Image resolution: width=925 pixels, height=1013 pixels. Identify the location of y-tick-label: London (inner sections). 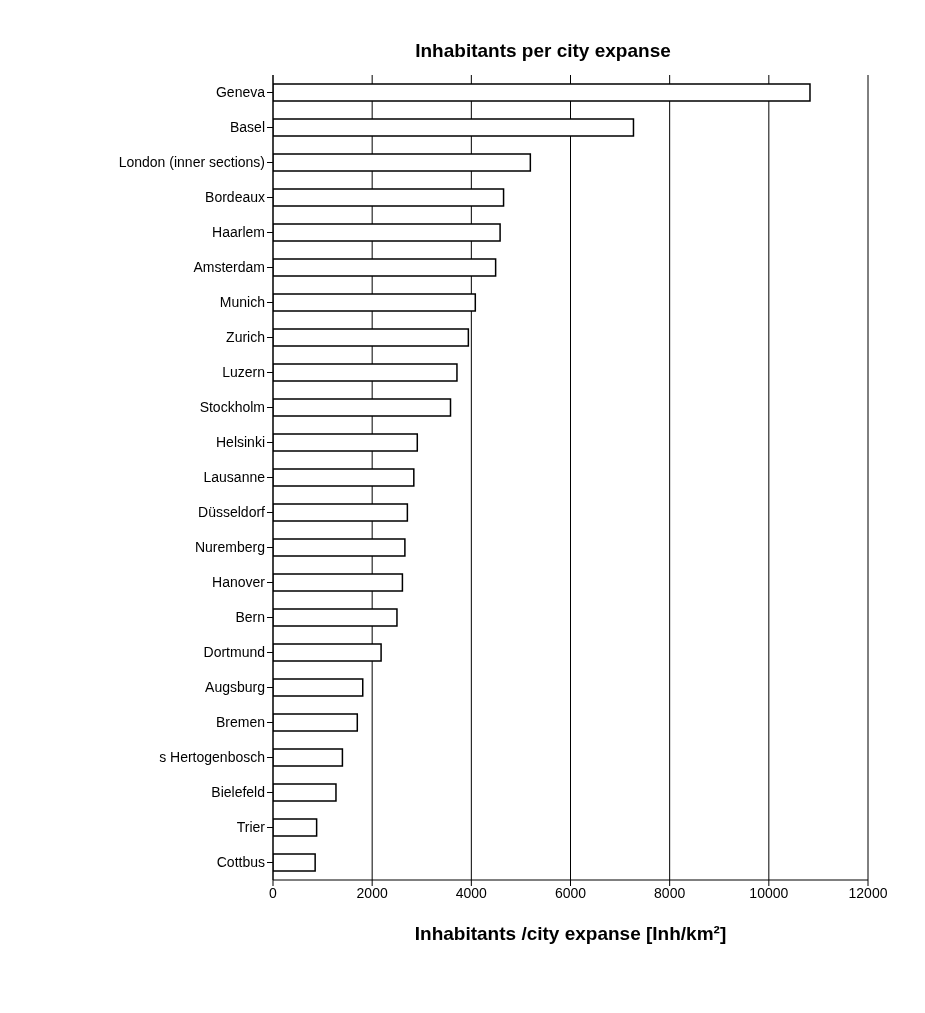
(191, 162).